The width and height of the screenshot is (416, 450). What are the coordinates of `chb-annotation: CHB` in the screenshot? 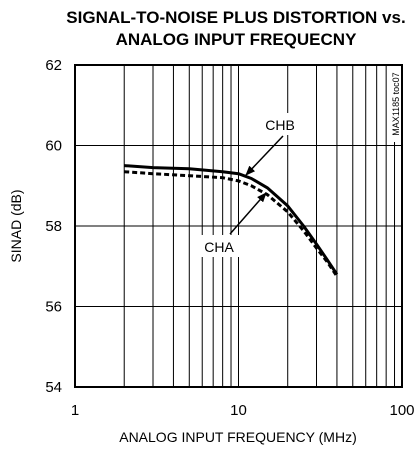 It's located at (273, 144).